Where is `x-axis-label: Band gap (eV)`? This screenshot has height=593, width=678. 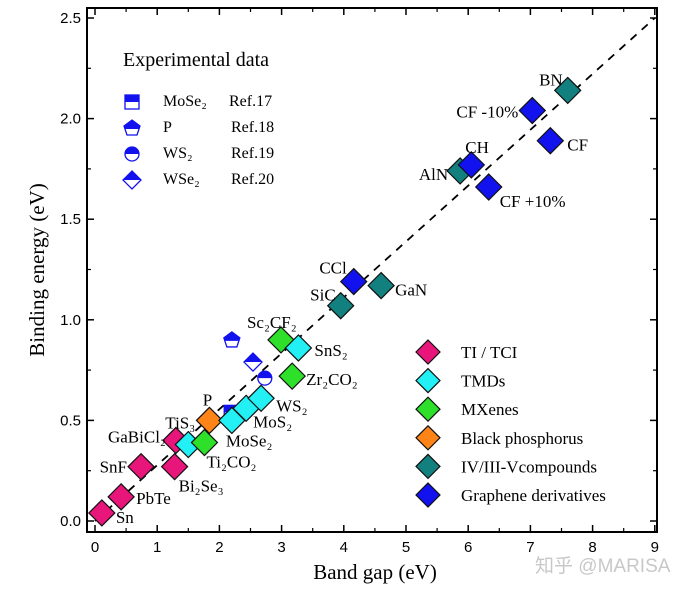 x-axis-label: Band gap (eV) is located at coordinates (375, 572).